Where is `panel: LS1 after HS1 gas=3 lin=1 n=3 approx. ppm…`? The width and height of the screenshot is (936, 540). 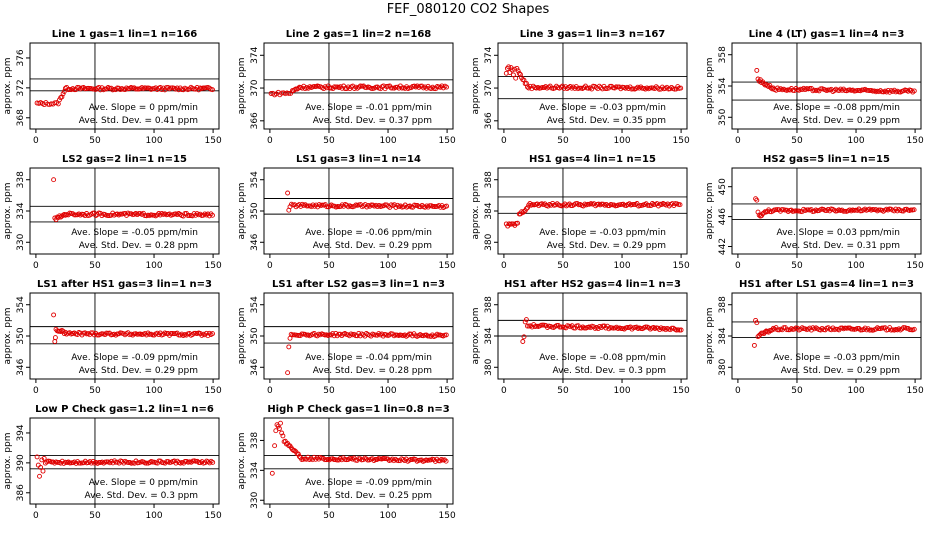
panel: LS1 after HS1 gas=3 lin=1 n=3 approx. ppm… is located at coordinates (112, 337).